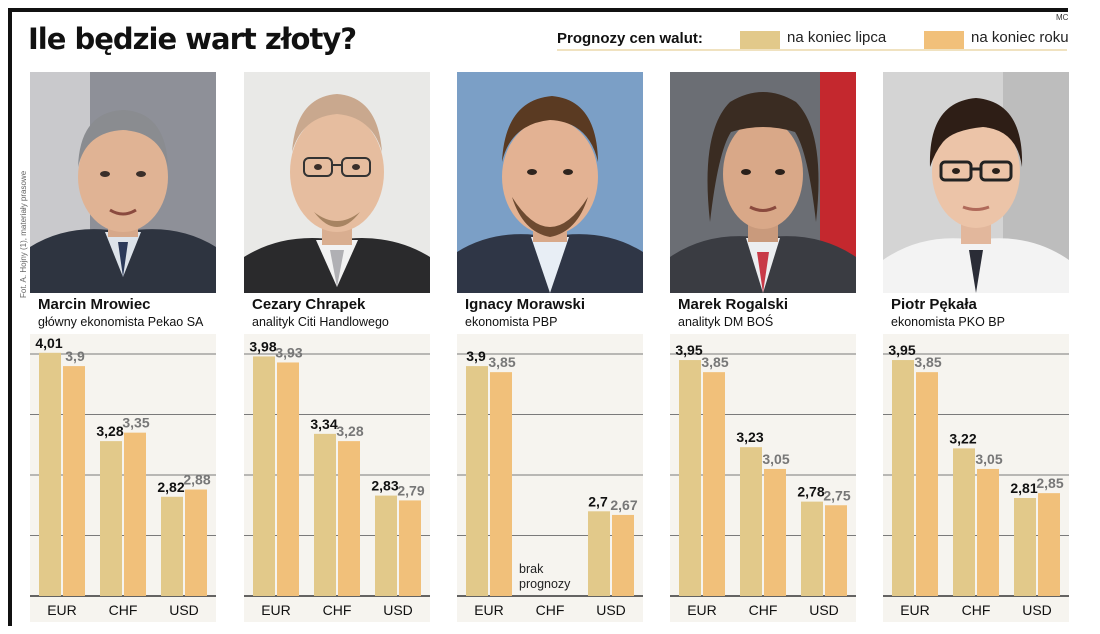 Image resolution: width=1100 pixels, height=634 pixels. What do you see at coordinates (262, 346) in the screenshot?
I see `data-label: 3,98` at bounding box center [262, 346].